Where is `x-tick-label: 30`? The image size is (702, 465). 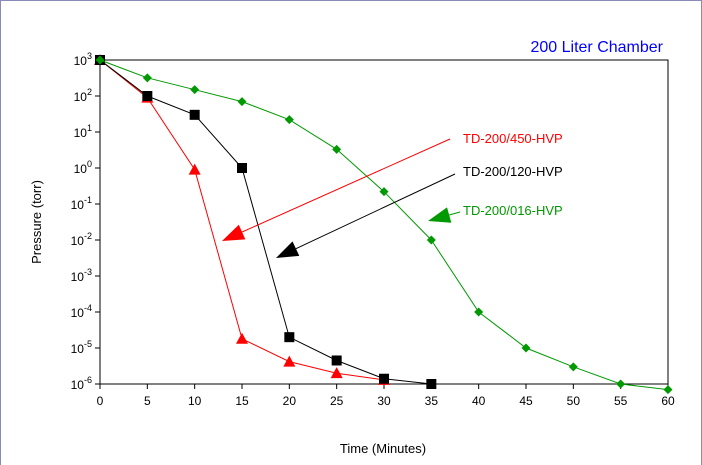 x-tick-label: 30 is located at coordinates (384, 401).